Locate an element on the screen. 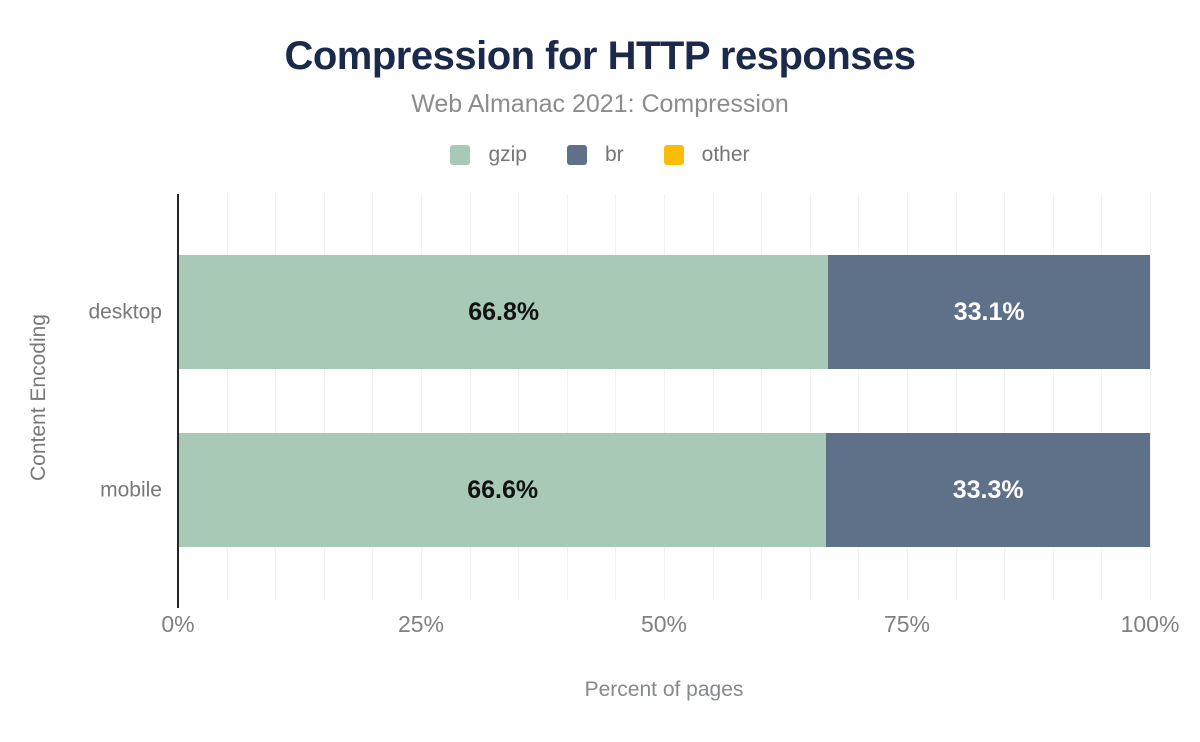 Image resolution: width=1200 pixels, height=742 pixels. bar-value-label: 33.1% is located at coordinates (989, 311).